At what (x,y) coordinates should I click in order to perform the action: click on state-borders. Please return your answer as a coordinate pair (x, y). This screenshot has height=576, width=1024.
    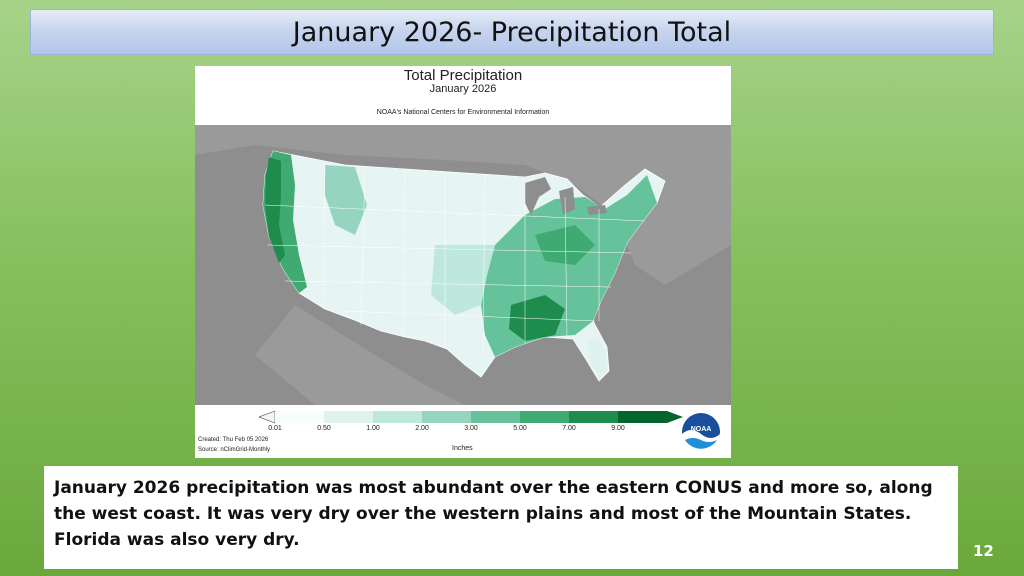
    Looking at the image, I should click on (455, 260).